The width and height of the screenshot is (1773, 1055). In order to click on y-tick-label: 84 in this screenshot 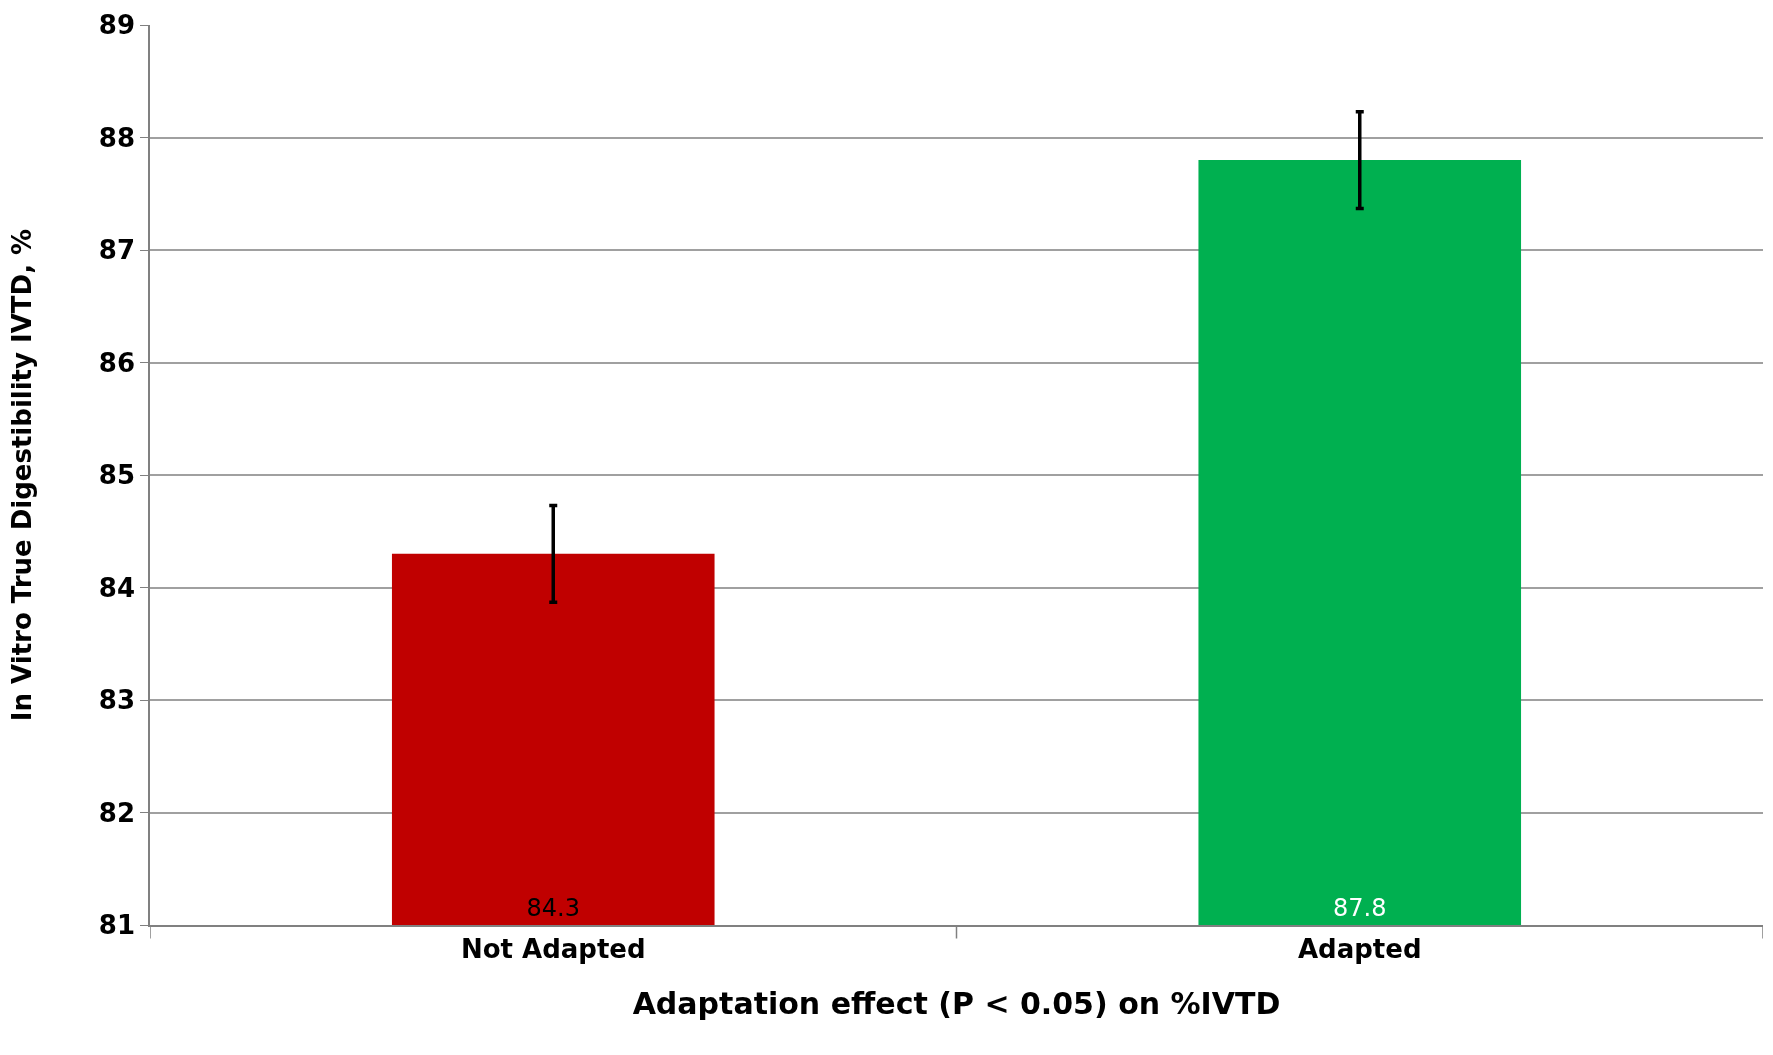, I will do `click(117, 587)`.